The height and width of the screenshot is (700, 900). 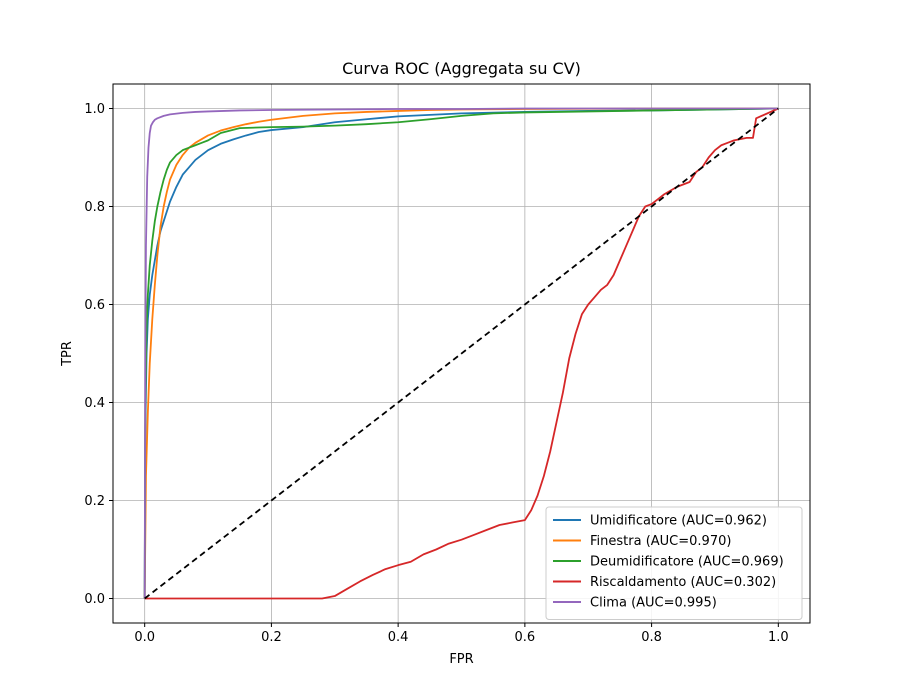 What do you see at coordinates (461, 659) in the screenshot?
I see `x-axis-label: FPR` at bounding box center [461, 659].